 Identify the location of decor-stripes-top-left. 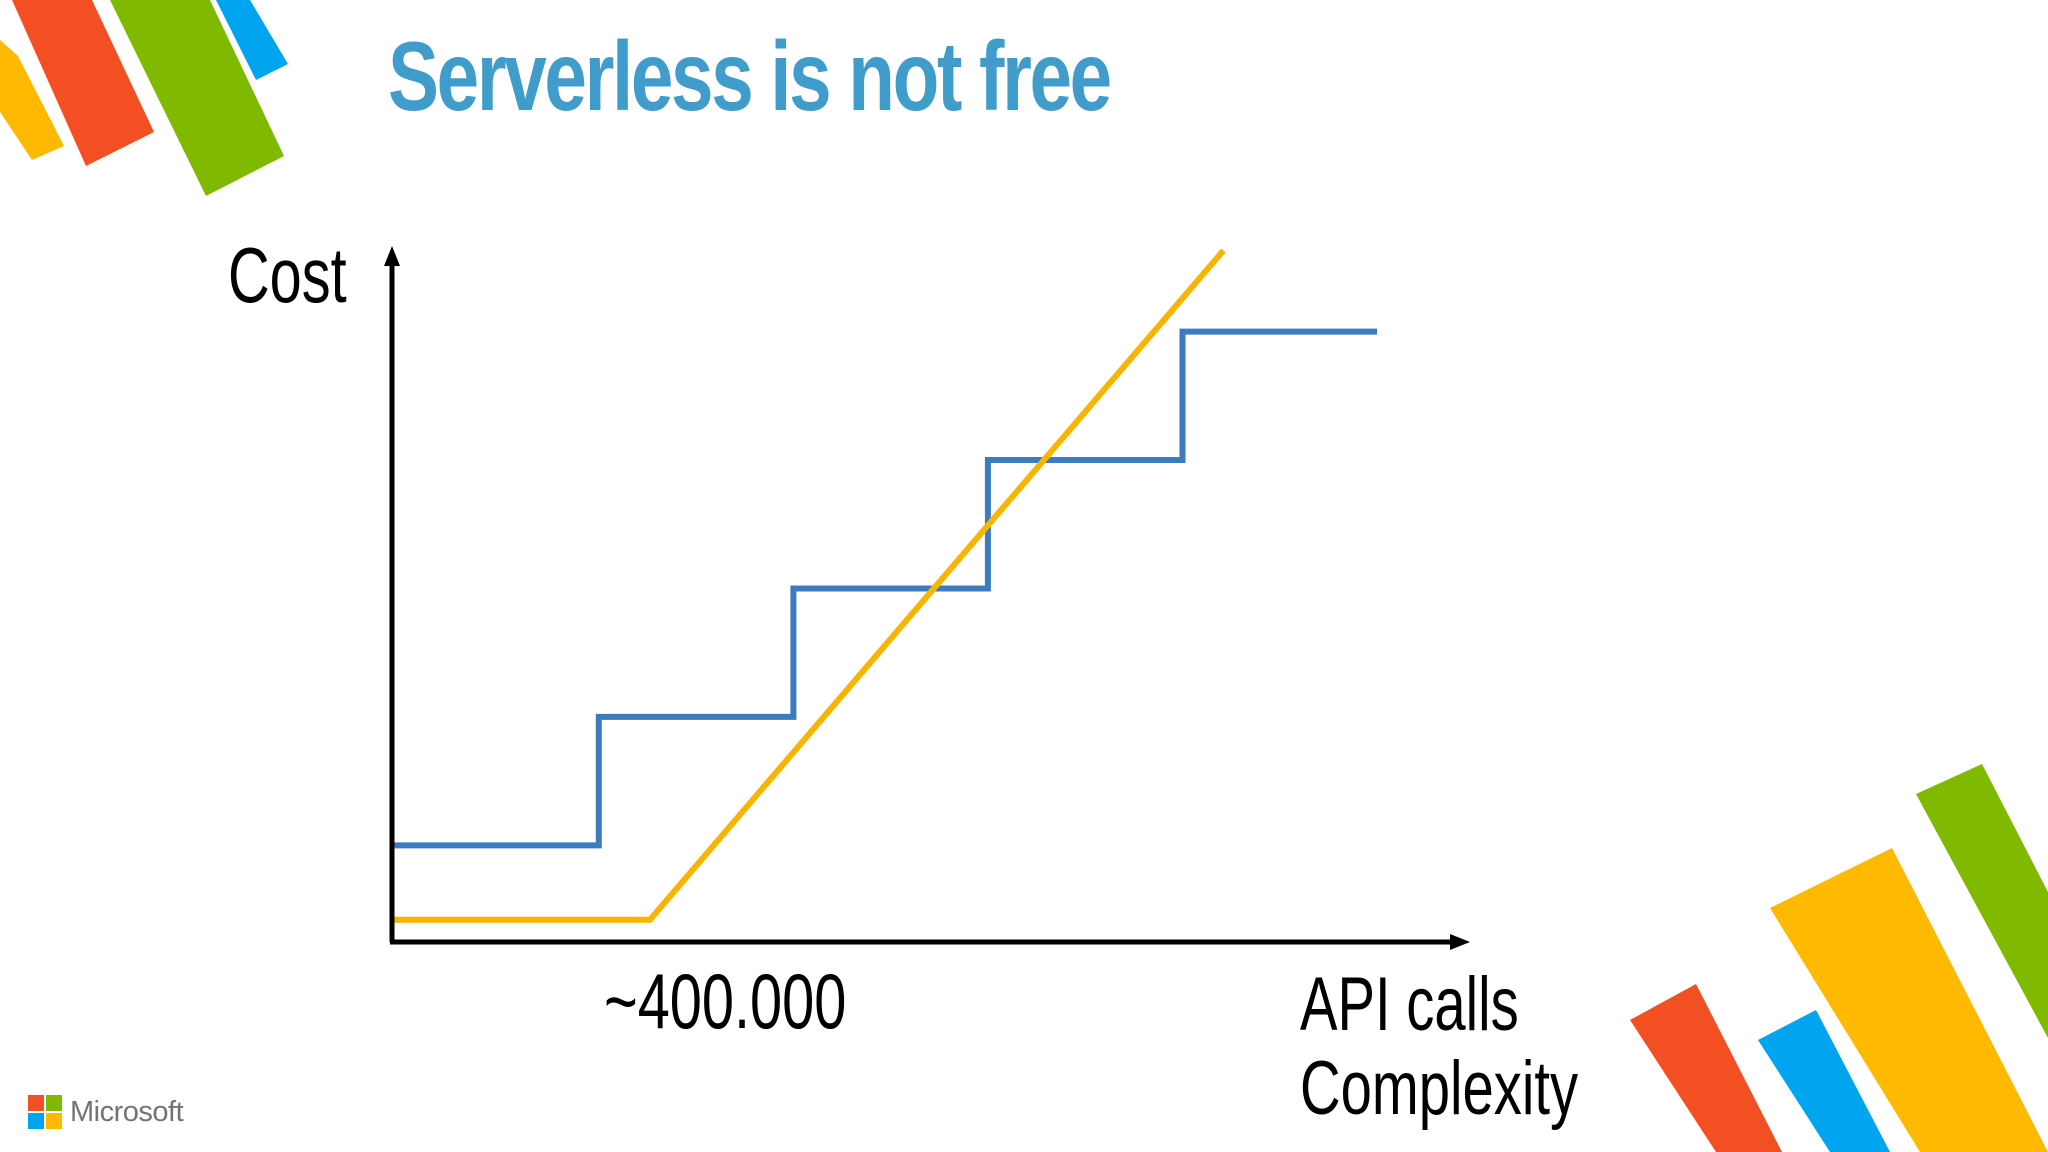
(144, 98).